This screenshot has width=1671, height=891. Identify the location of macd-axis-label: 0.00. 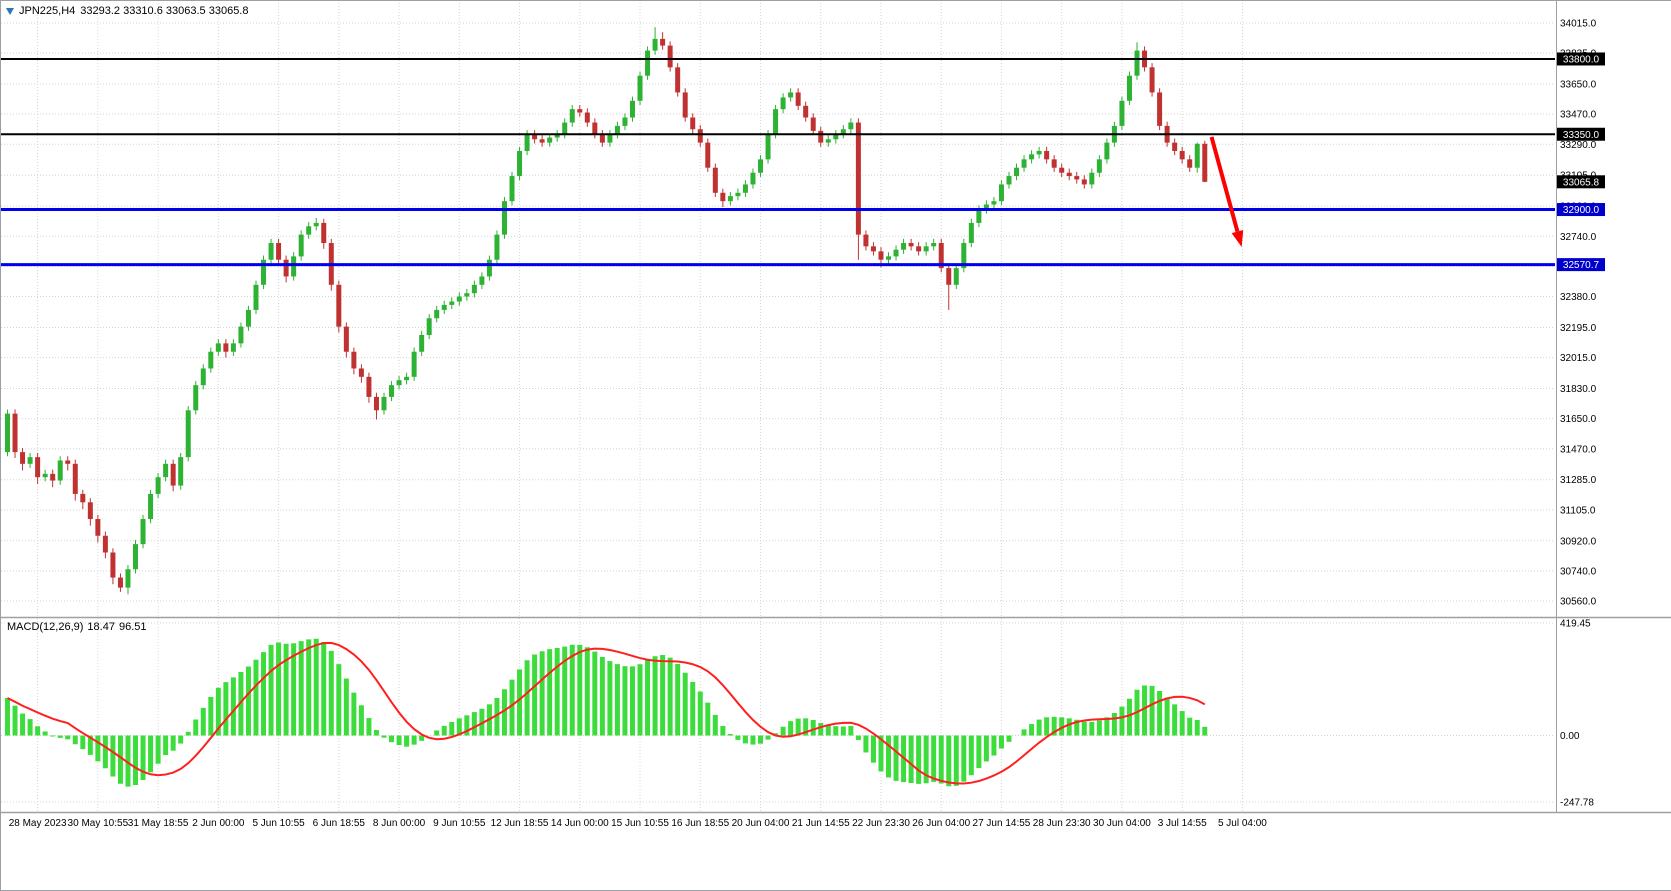
(1570, 736).